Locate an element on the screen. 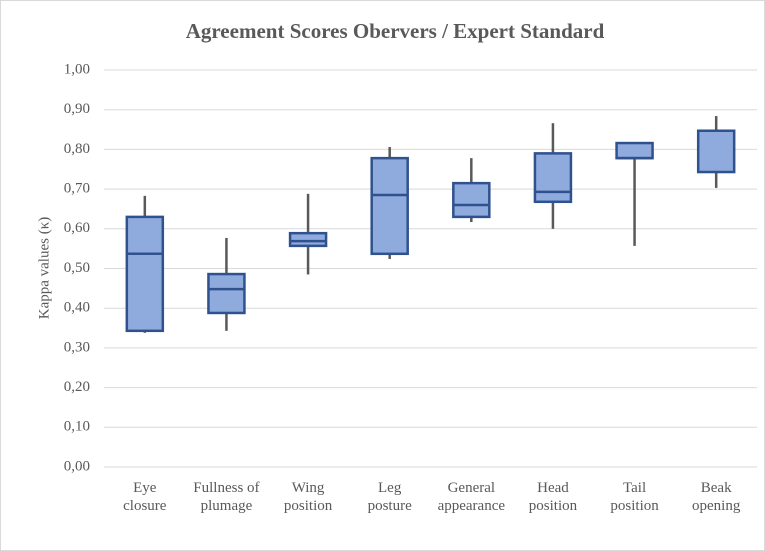 The image size is (765, 551). y-tick-label: 1,00 is located at coordinates (77, 69).